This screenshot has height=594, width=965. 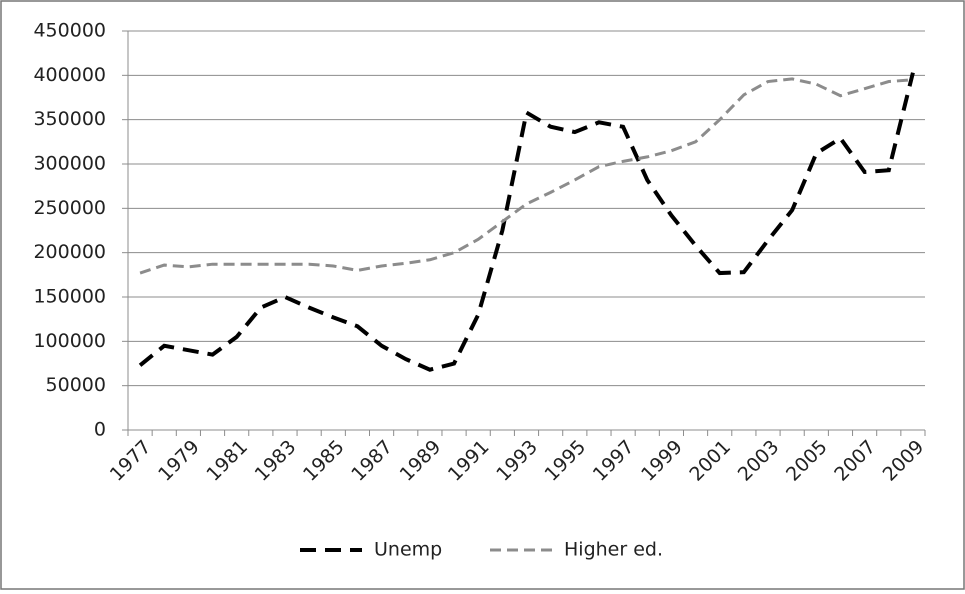 I want to click on y-tick-label: 450000, so click(x=69, y=31).